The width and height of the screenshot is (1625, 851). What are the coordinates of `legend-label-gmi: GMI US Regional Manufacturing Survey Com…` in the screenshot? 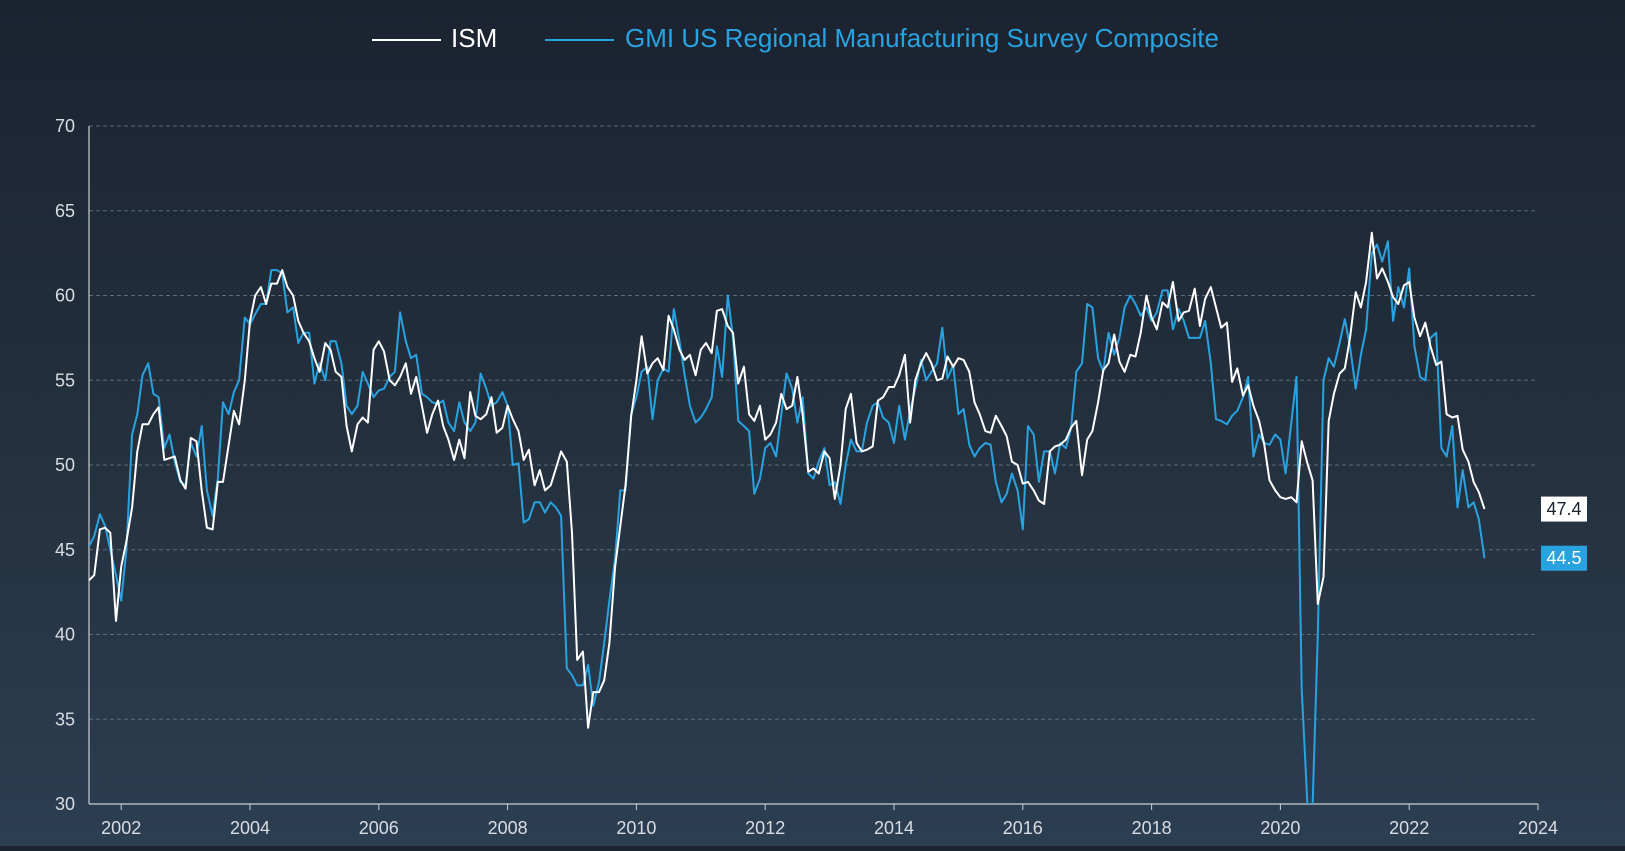 It's located at (922, 38).